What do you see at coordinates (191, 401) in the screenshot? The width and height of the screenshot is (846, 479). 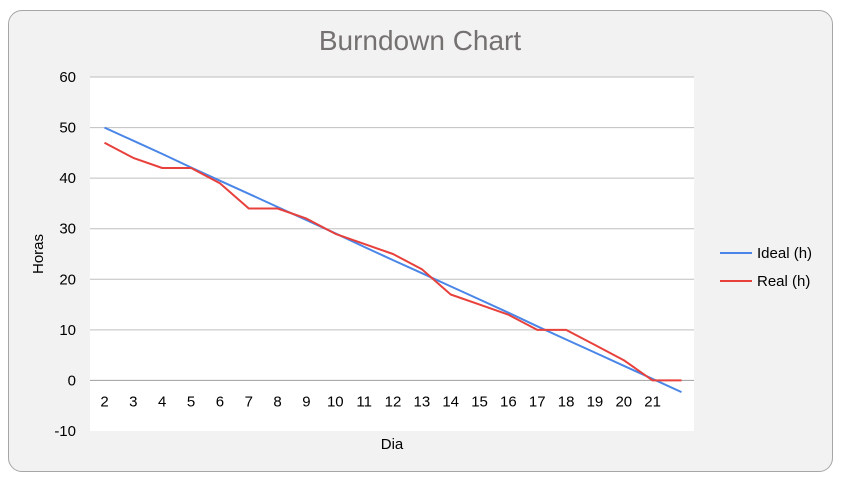 I see `x-tick-label: 5` at bounding box center [191, 401].